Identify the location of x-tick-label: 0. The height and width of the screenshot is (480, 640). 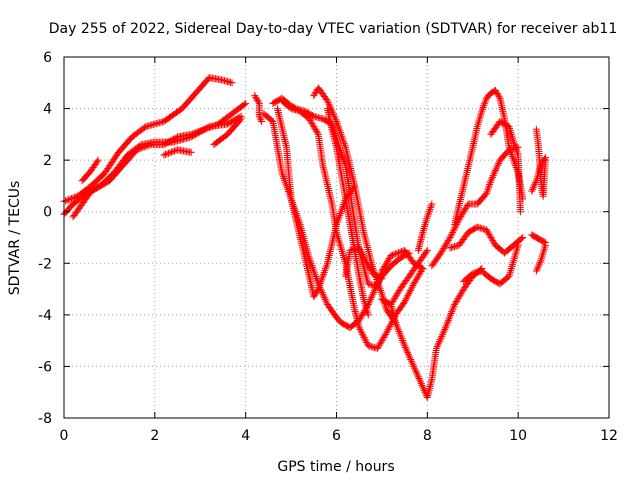
(64, 436).